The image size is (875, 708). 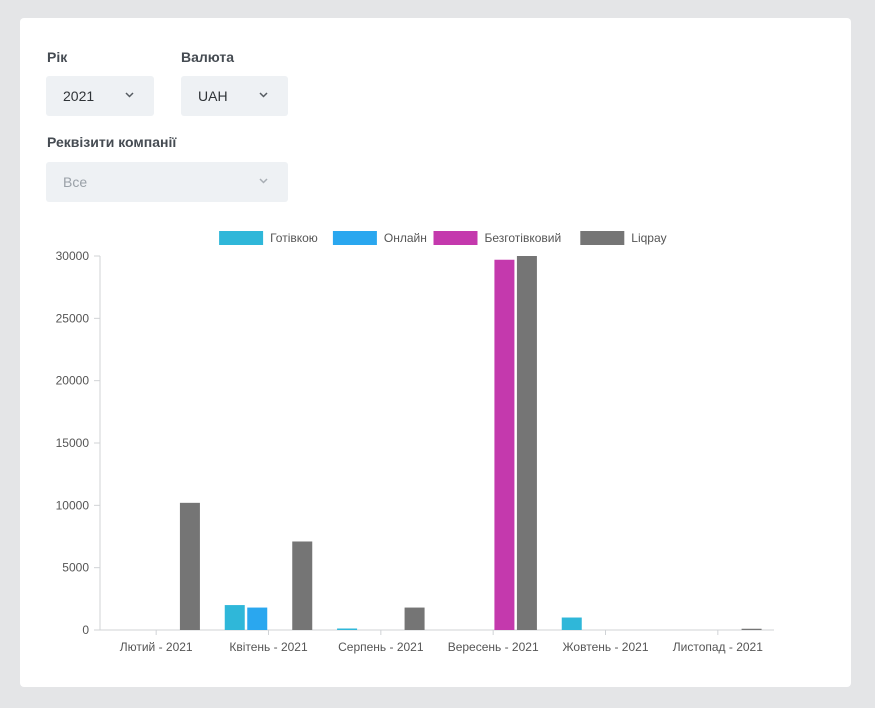 I want to click on currency-label: Валюта, so click(x=208, y=57).